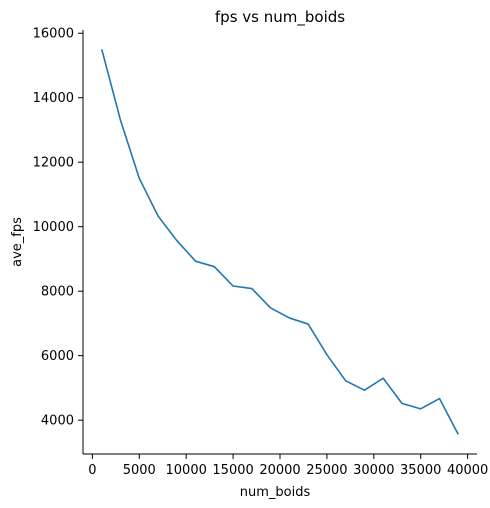  I want to click on x-tick-label: 15000, so click(232, 470).